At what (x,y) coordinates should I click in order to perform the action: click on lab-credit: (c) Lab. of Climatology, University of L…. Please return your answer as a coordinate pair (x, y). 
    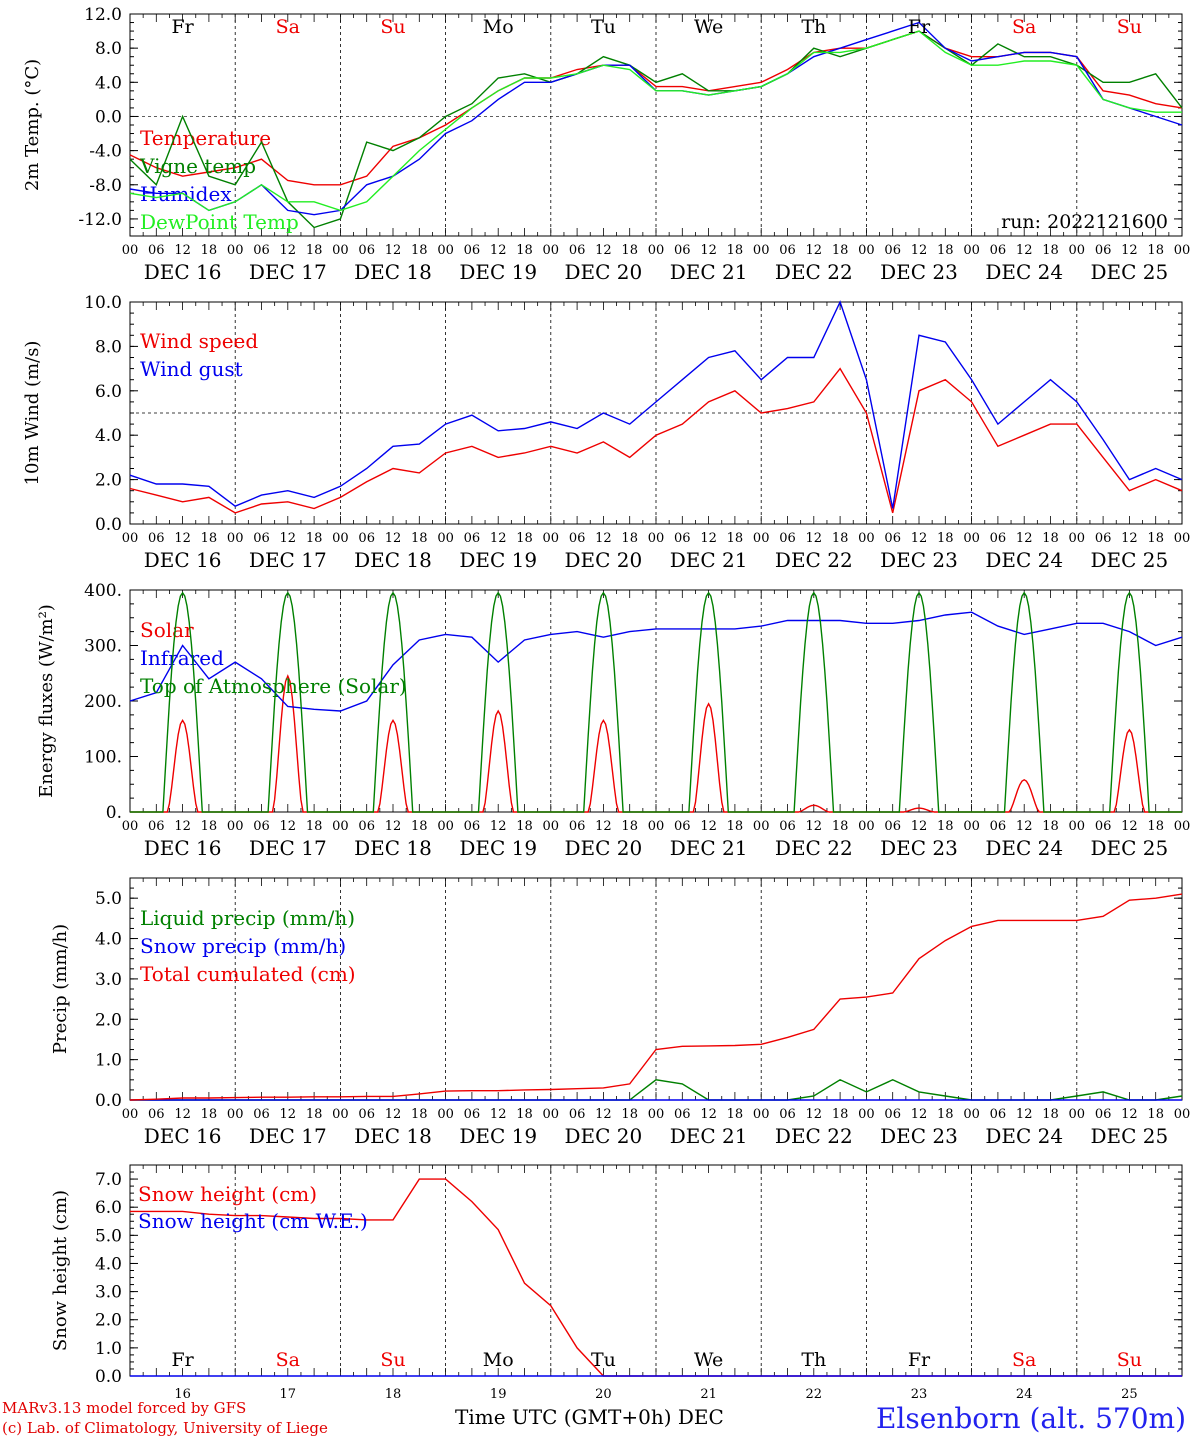
    Looking at the image, I should click on (165, 1428).